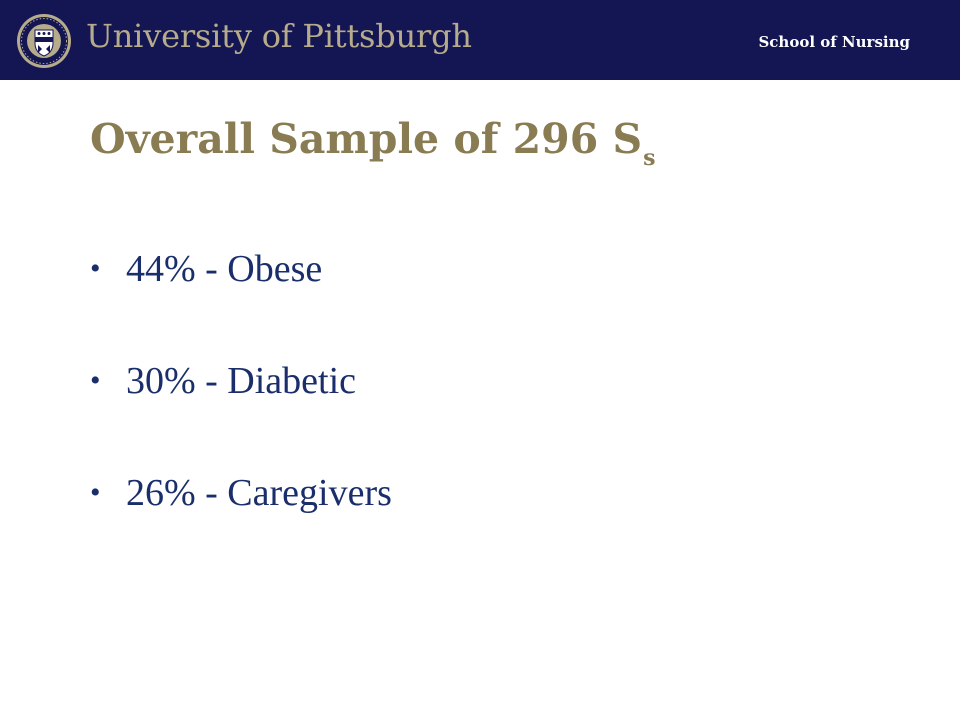  What do you see at coordinates (259, 493) in the screenshot?
I see `bullet-text: 26% - Caregivers` at bounding box center [259, 493].